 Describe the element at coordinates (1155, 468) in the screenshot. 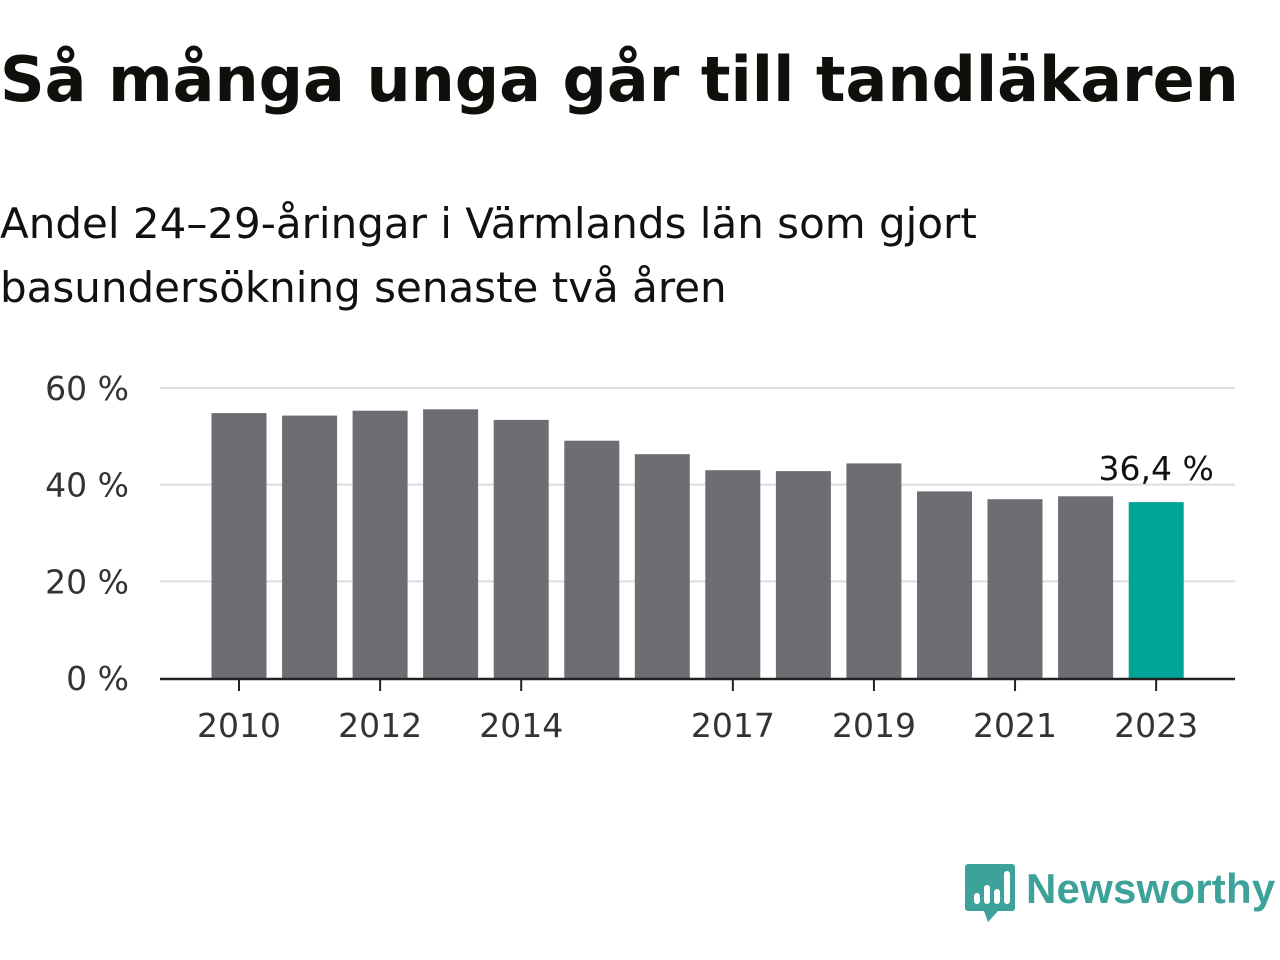

I see `data-label: 36,4 %` at that location.